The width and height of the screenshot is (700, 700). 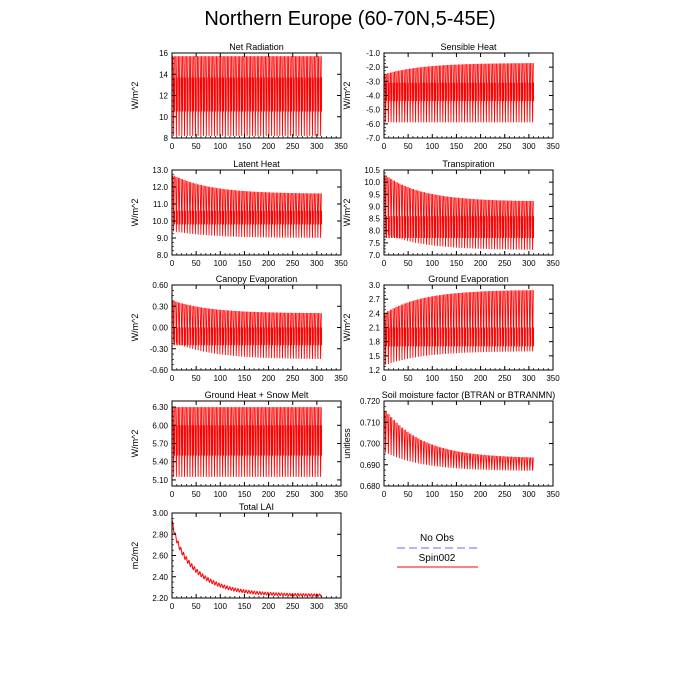 What do you see at coordinates (370, 401) in the screenshot?
I see `y-tick-label: 0.720` at bounding box center [370, 401].